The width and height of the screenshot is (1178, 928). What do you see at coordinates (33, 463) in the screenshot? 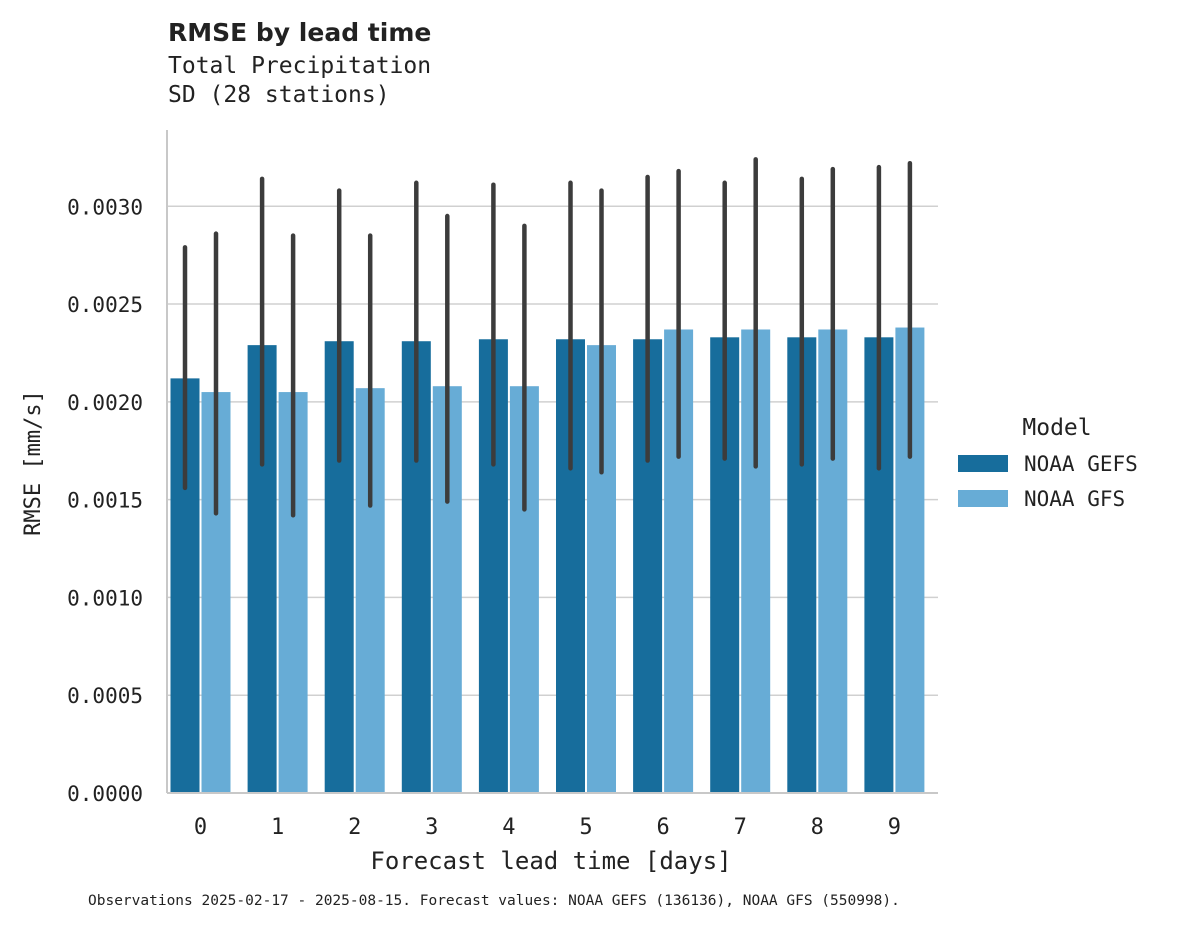
I see `y-axis-label: RMSE [mm/s]` at bounding box center [33, 463].